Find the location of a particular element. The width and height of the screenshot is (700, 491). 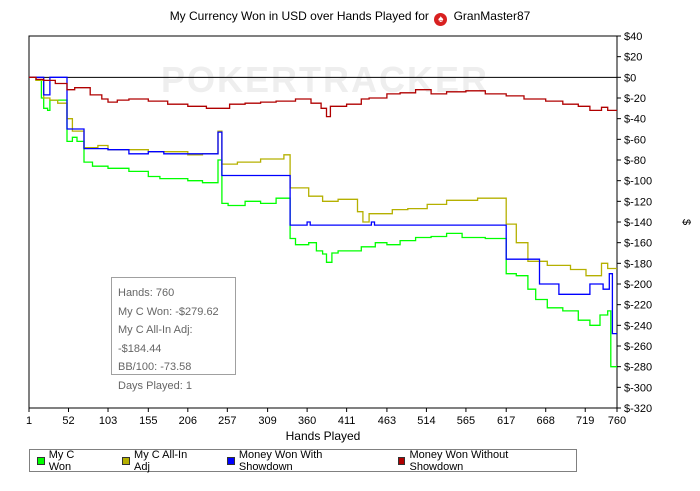

y-tick-label: $-20 is located at coordinates (635, 99).